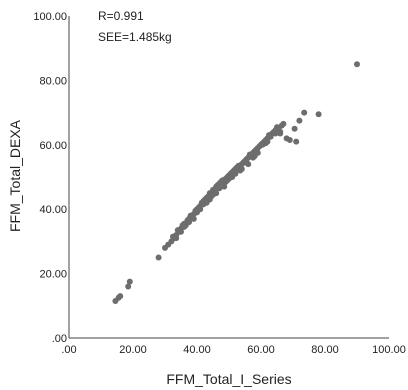  Describe the element at coordinates (50, 178) in the screenshot. I see `y-axis-ticks: .00 20.00 40.00 60.00 80.00 100.00` at that location.